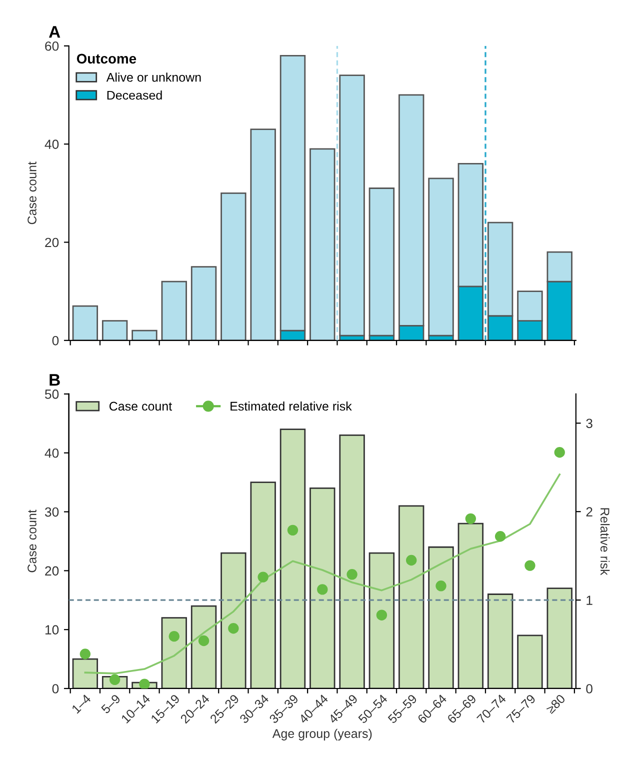 This screenshot has height=765, width=626. I want to click on x-tick-label: 1–4, so click(81, 704).